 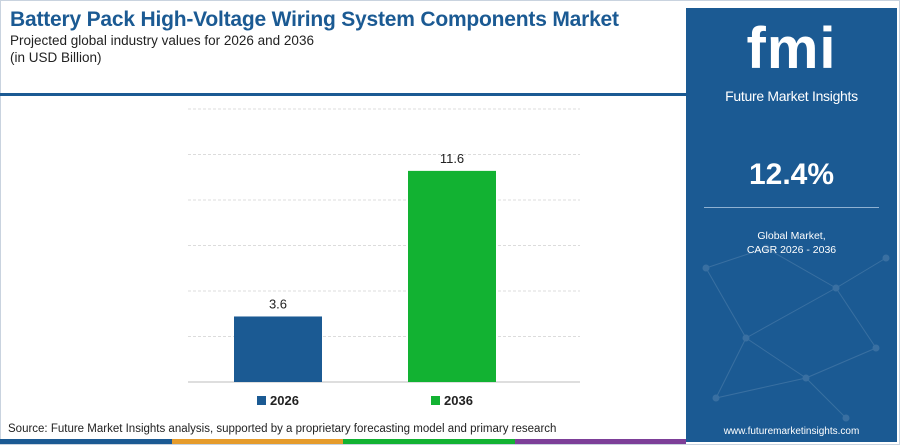 I want to click on value-label-2036: 11.6, so click(x=452, y=158).